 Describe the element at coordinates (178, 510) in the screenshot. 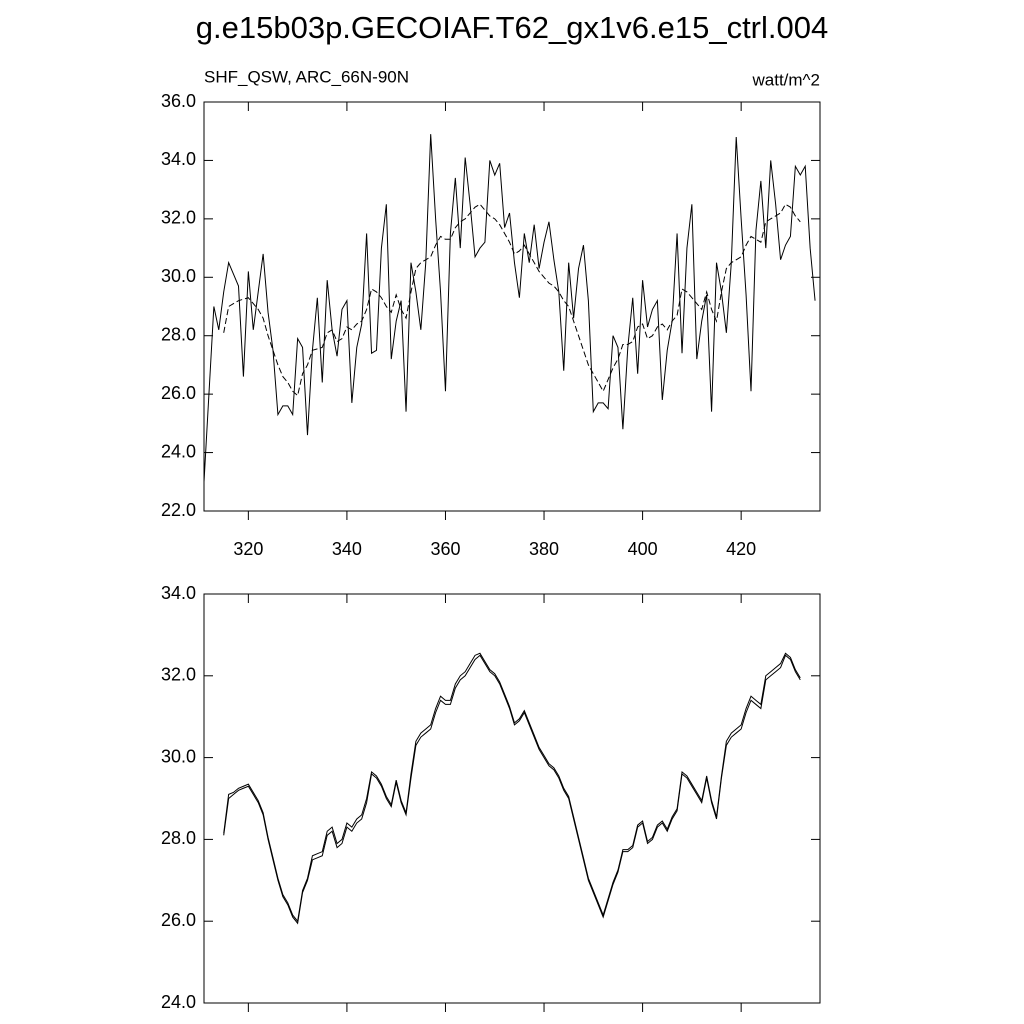

I see `y-tick-label: 22.0` at that location.